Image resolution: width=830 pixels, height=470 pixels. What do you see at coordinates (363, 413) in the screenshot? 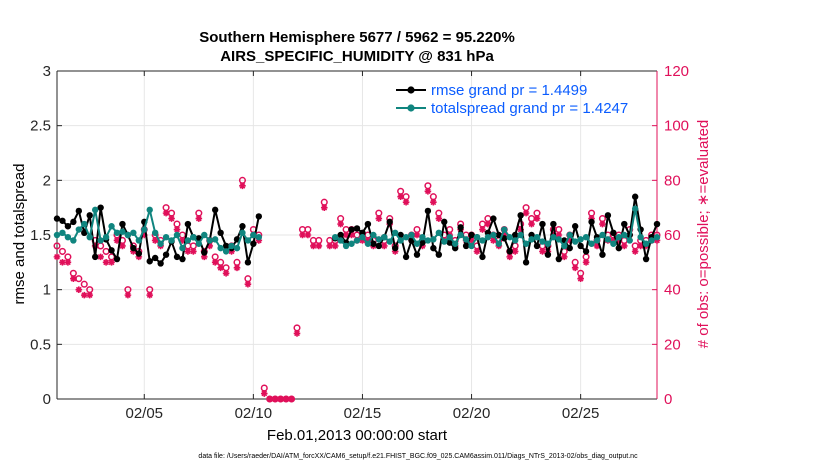
I see `x-tick-label: 02/15` at bounding box center [363, 413].